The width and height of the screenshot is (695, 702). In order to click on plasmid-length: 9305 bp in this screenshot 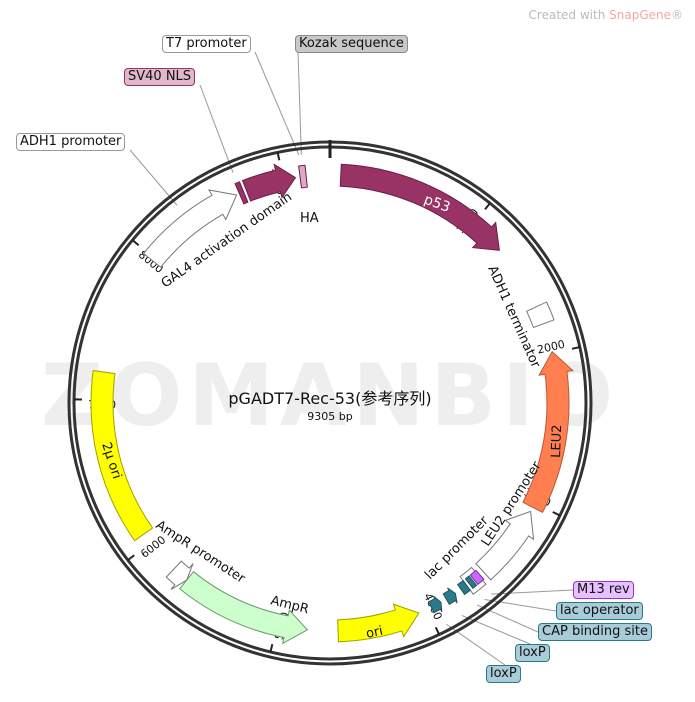, I will do `click(329, 416)`.